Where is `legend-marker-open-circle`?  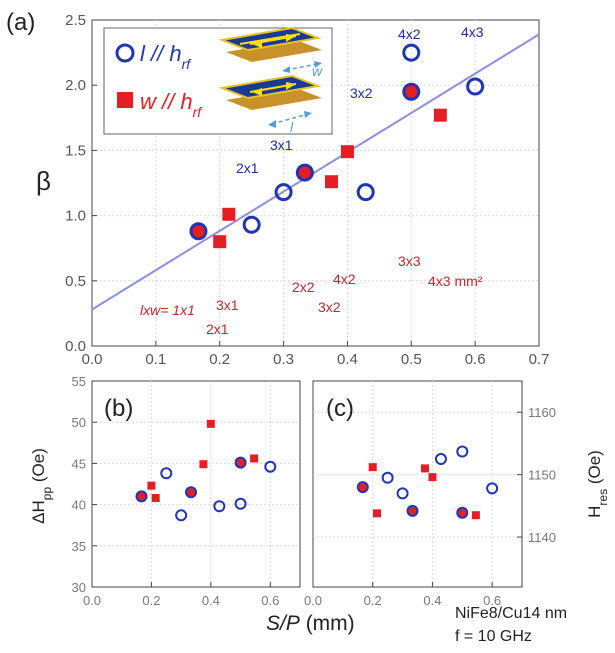
legend-marker-open-circle is located at coordinates (125, 53).